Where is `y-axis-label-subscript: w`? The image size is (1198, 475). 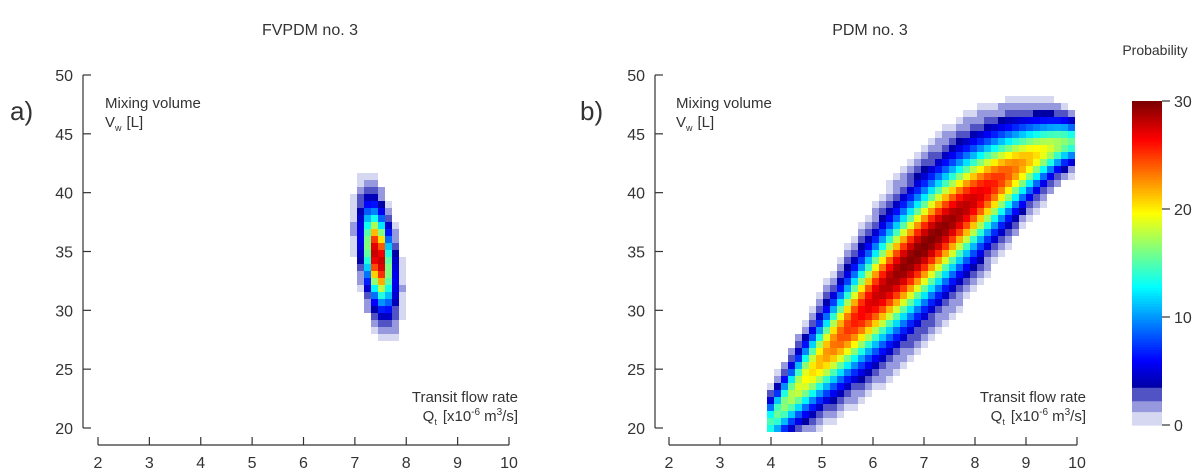 y-axis-label-subscript: w is located at coordinates (118, 128).